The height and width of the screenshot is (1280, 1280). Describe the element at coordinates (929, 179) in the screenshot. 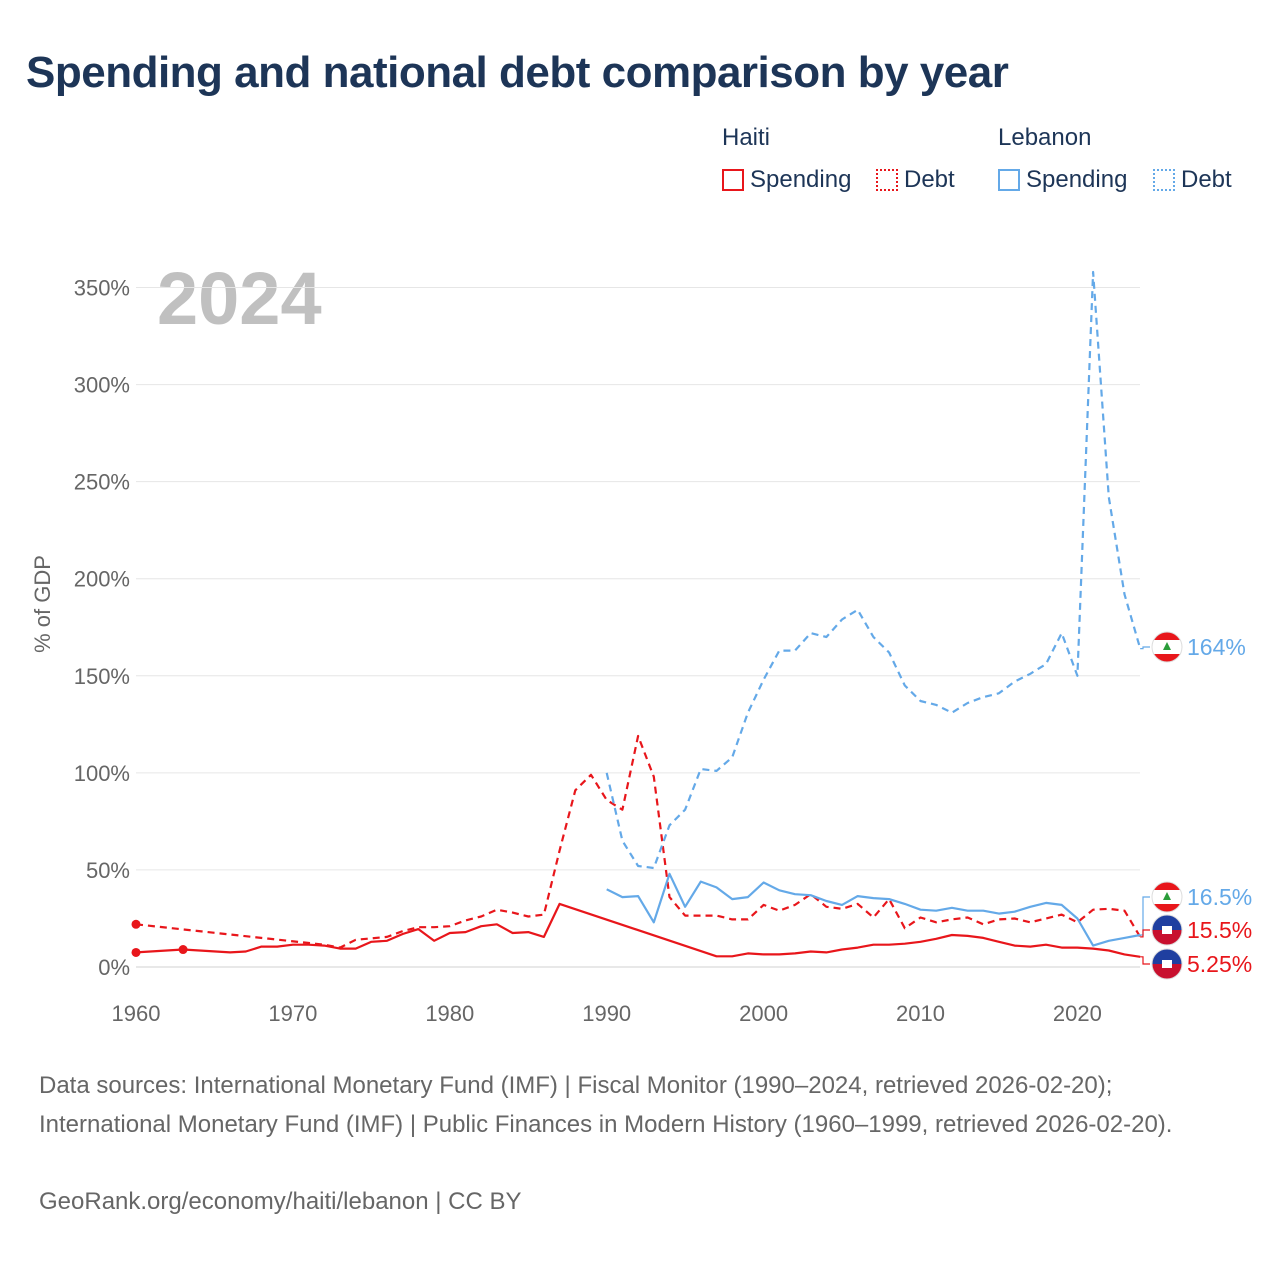

I see `legend-haiti-debt-label: Debt` at that location.